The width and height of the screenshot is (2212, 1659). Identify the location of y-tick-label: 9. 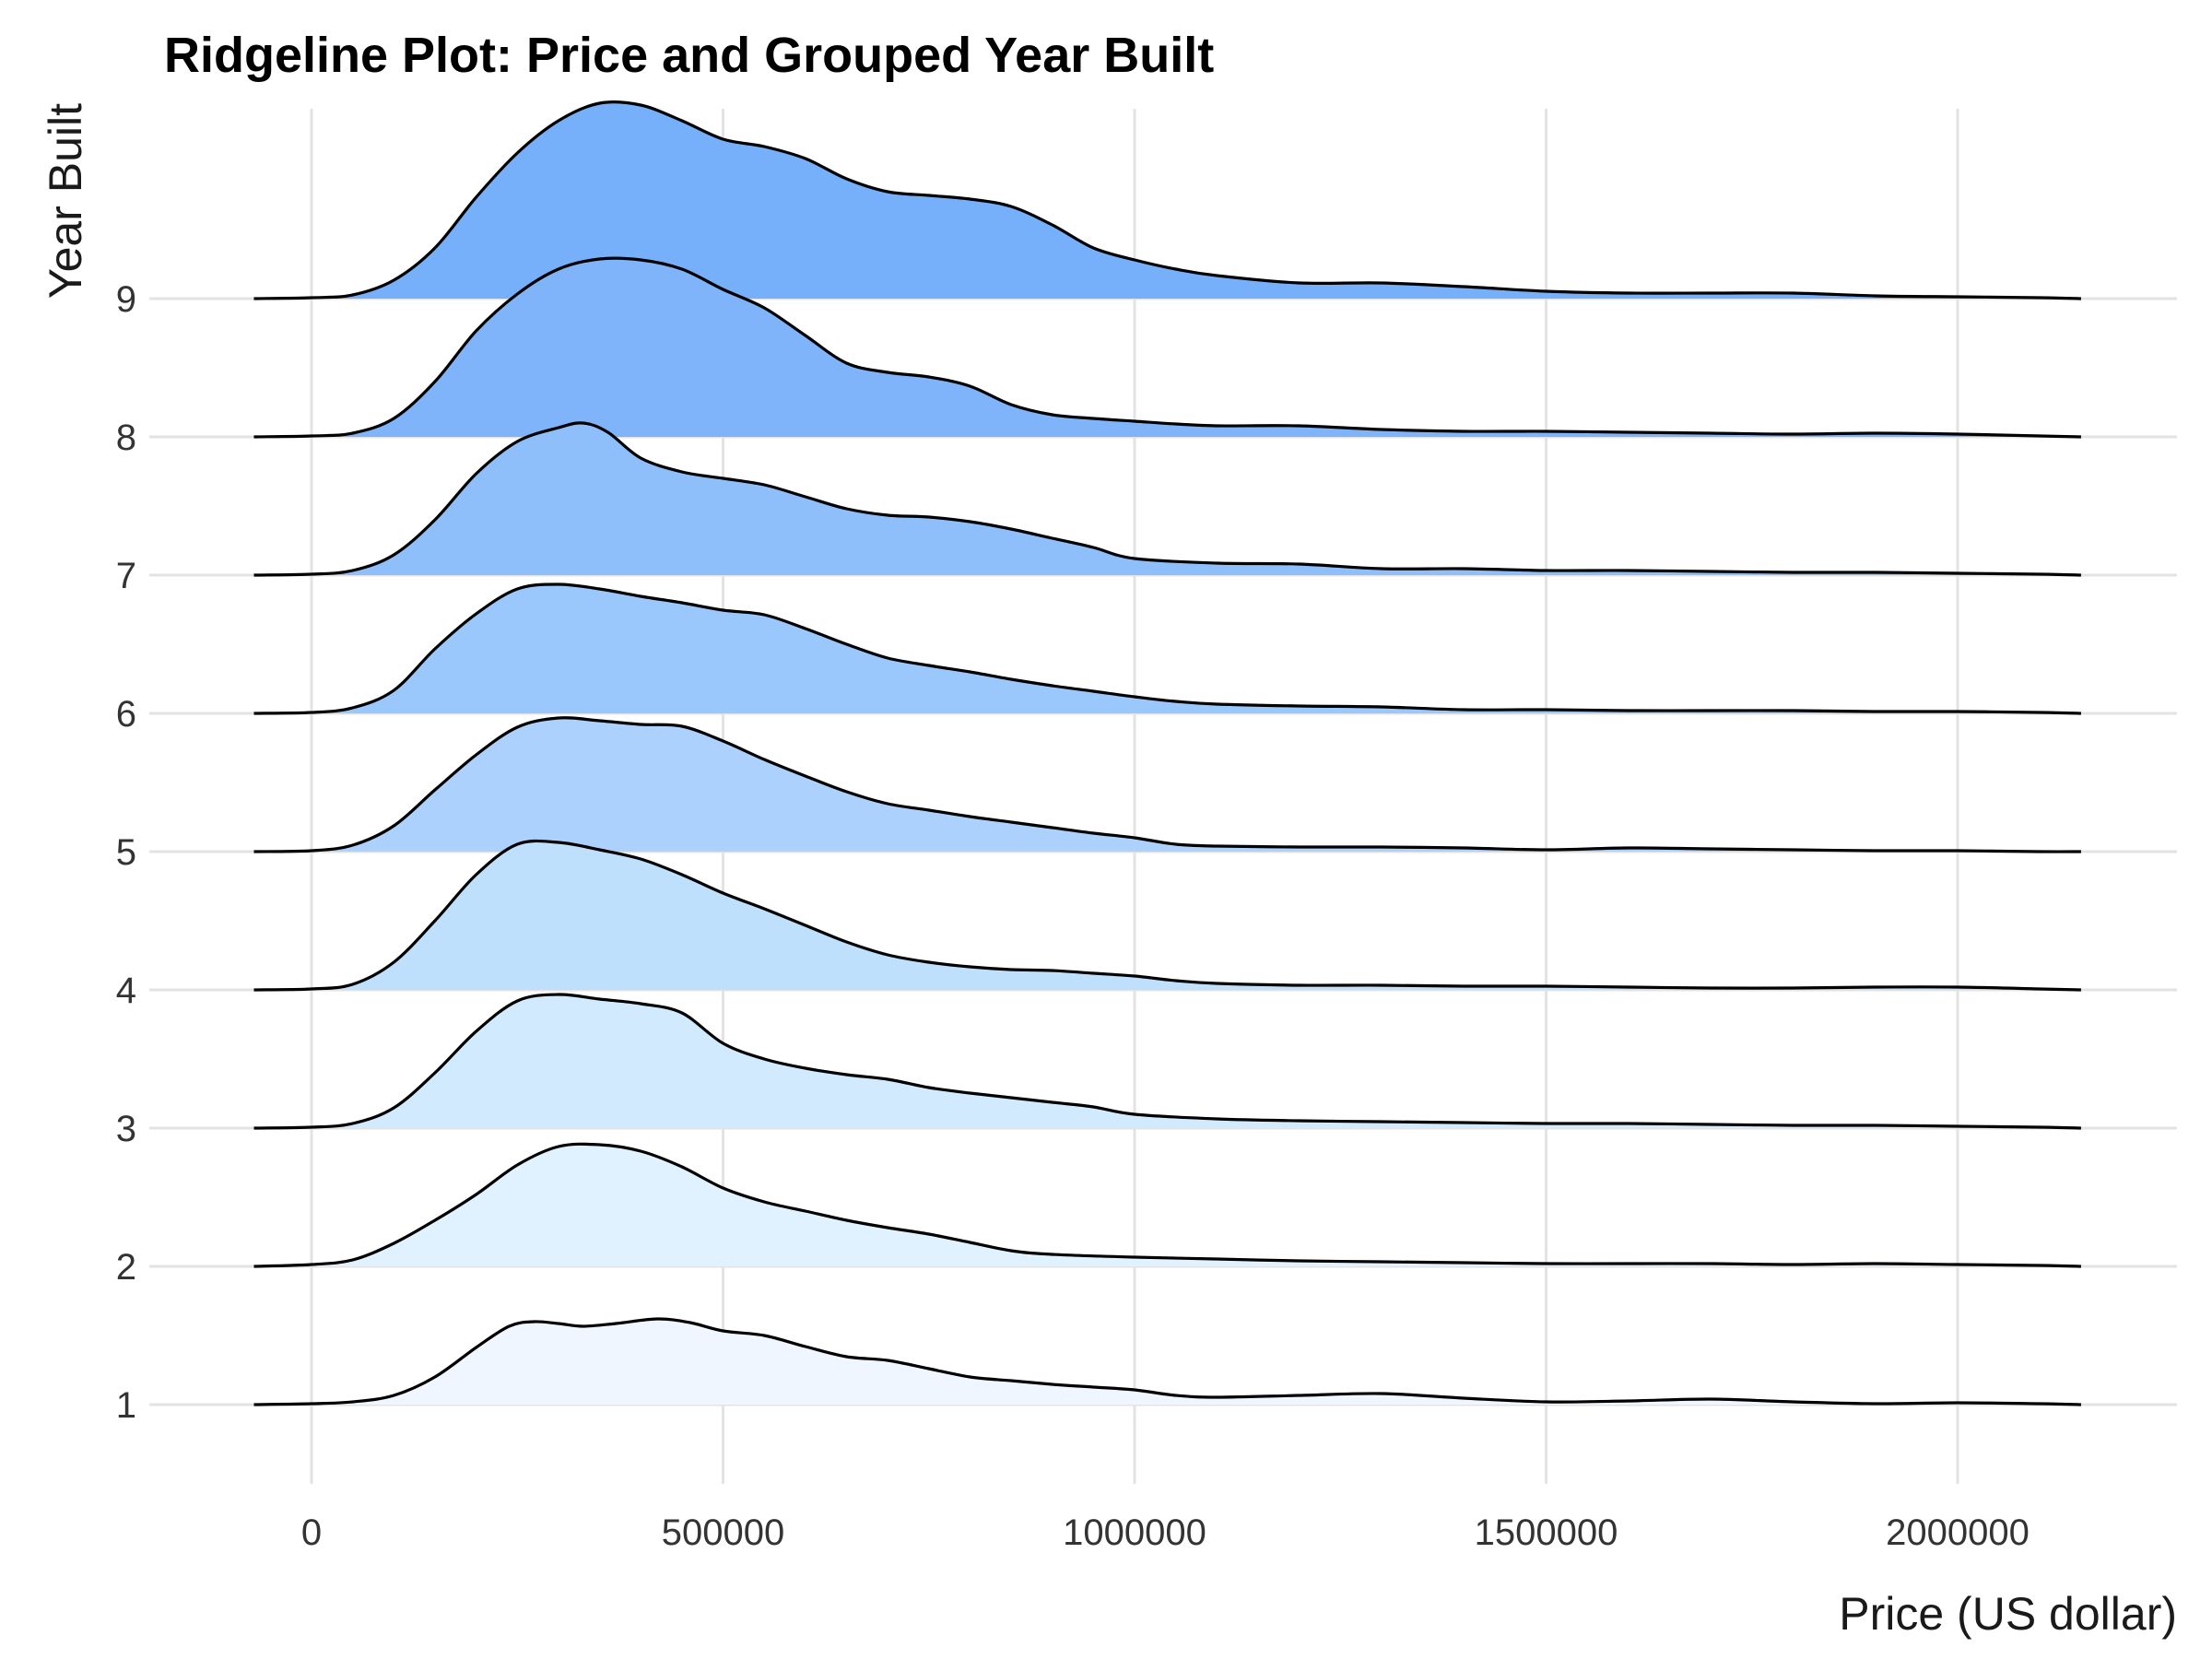
(126, 299).